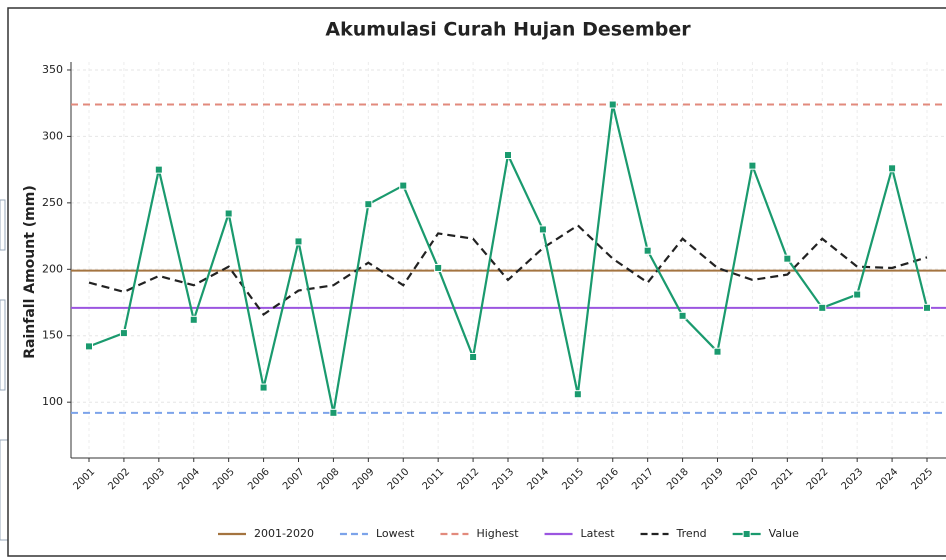  I want to click on series-line, so click(508, 270).